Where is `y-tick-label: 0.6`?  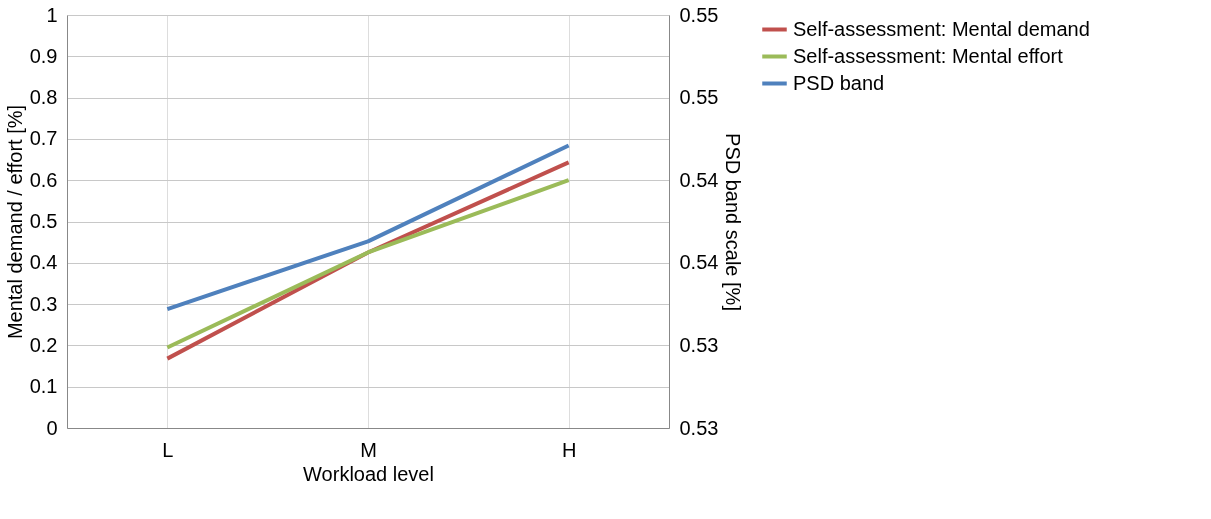 y-tick-label: 0.6 is located at coordinates (43, 179).